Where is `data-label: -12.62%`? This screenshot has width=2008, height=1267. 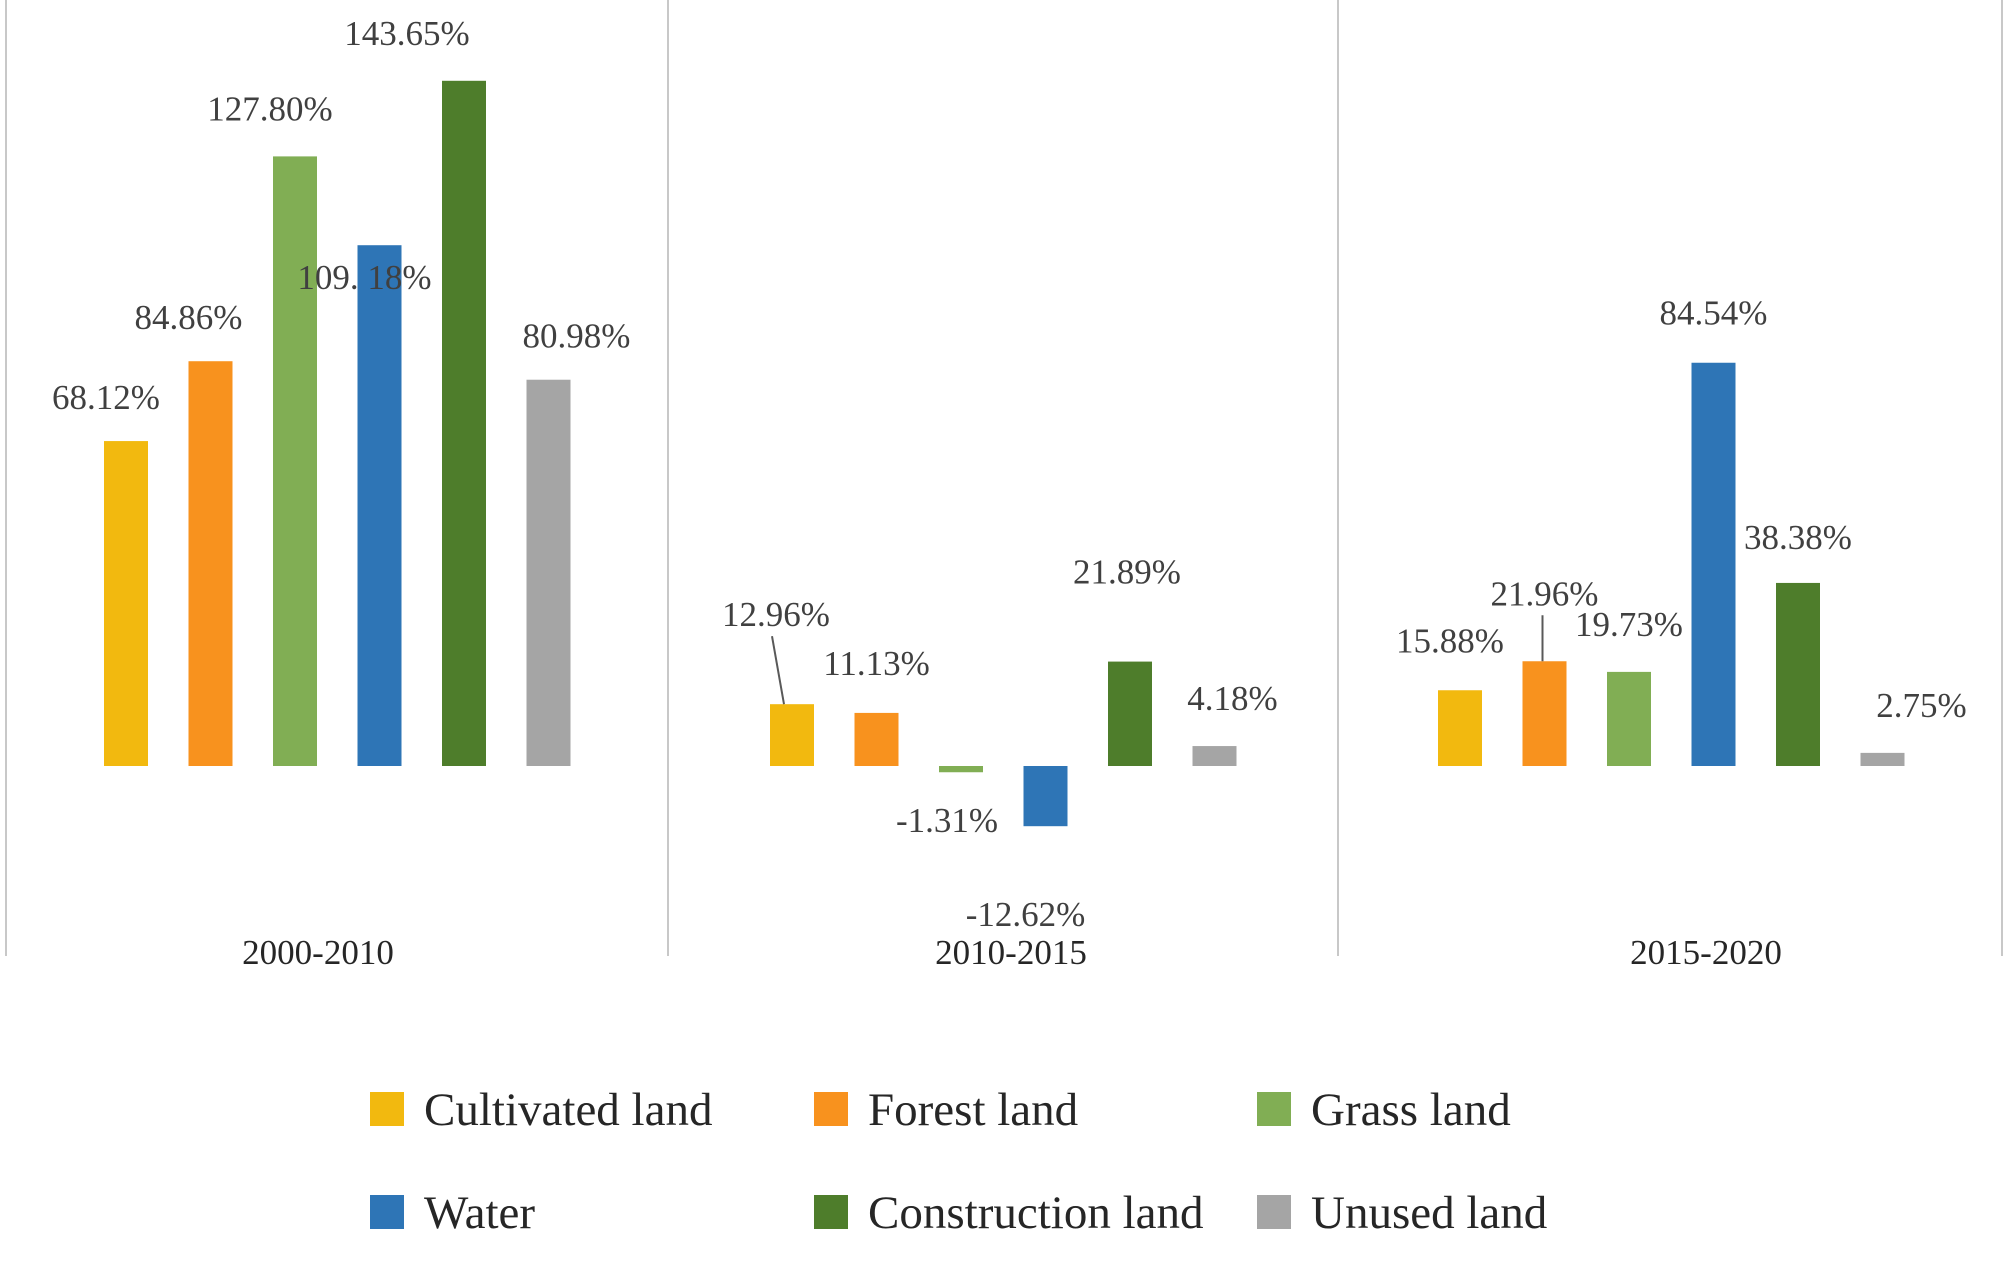 data-label: -12.62% is located at coordinates (1026, 914).